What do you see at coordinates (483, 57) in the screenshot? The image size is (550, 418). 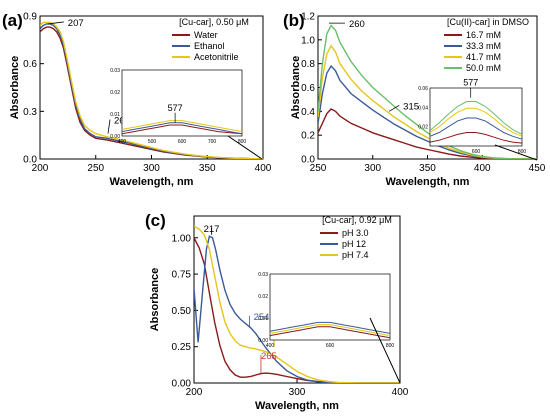 I see `legend-label: 41.7 mM` at bounding box center [483, 57].